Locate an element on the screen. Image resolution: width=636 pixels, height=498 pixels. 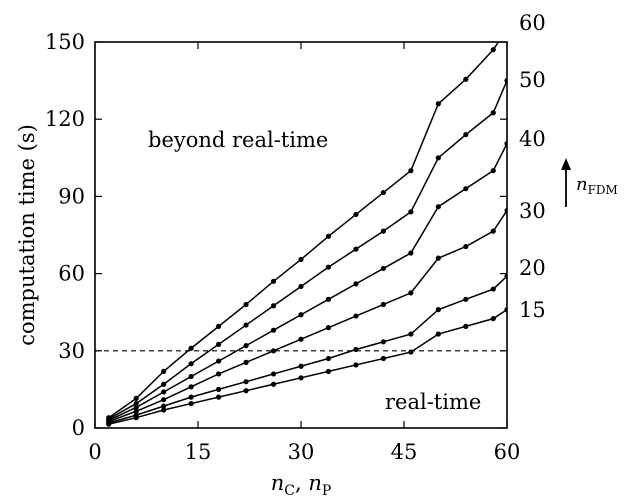
x-tick-label: 45 is located at coordinates (404, 452).